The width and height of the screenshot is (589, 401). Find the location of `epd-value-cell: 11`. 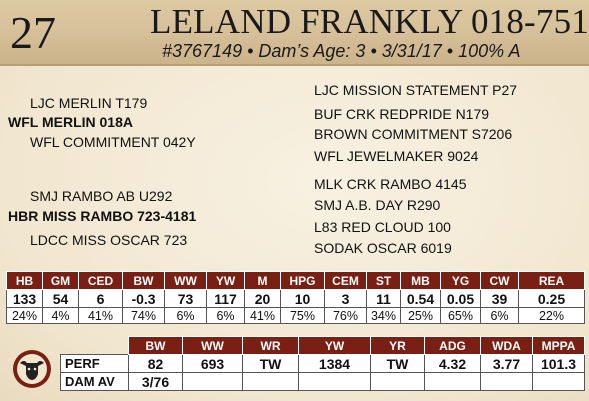

epd-value-cell: 11 is located at coordinates (383, 298).